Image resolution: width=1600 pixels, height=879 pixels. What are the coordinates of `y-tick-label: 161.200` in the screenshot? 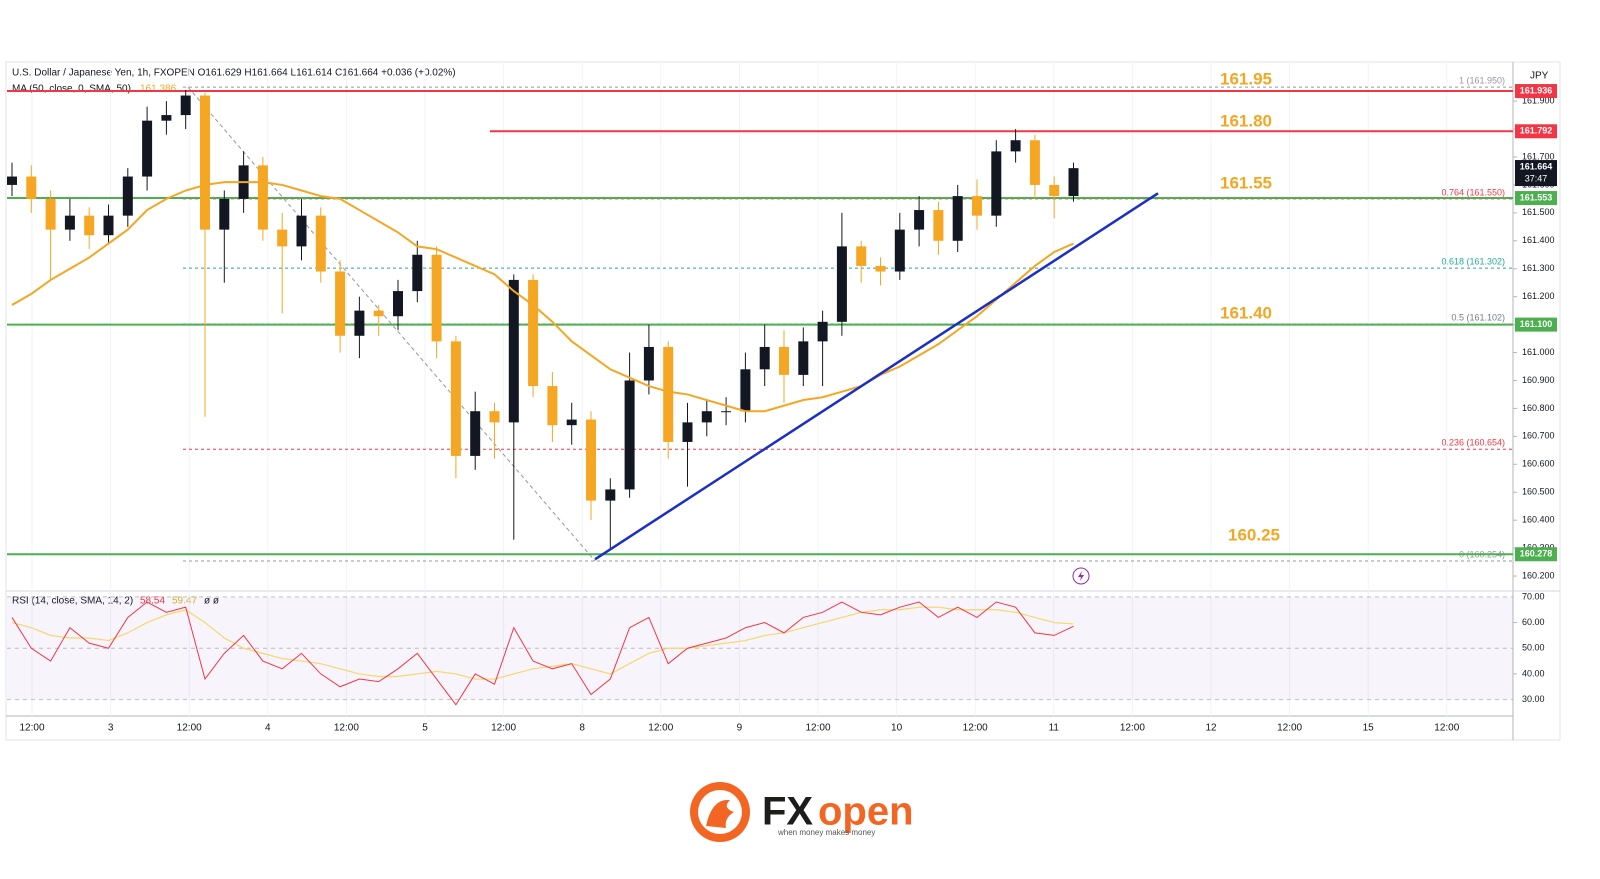 It's located at (1538, 296).